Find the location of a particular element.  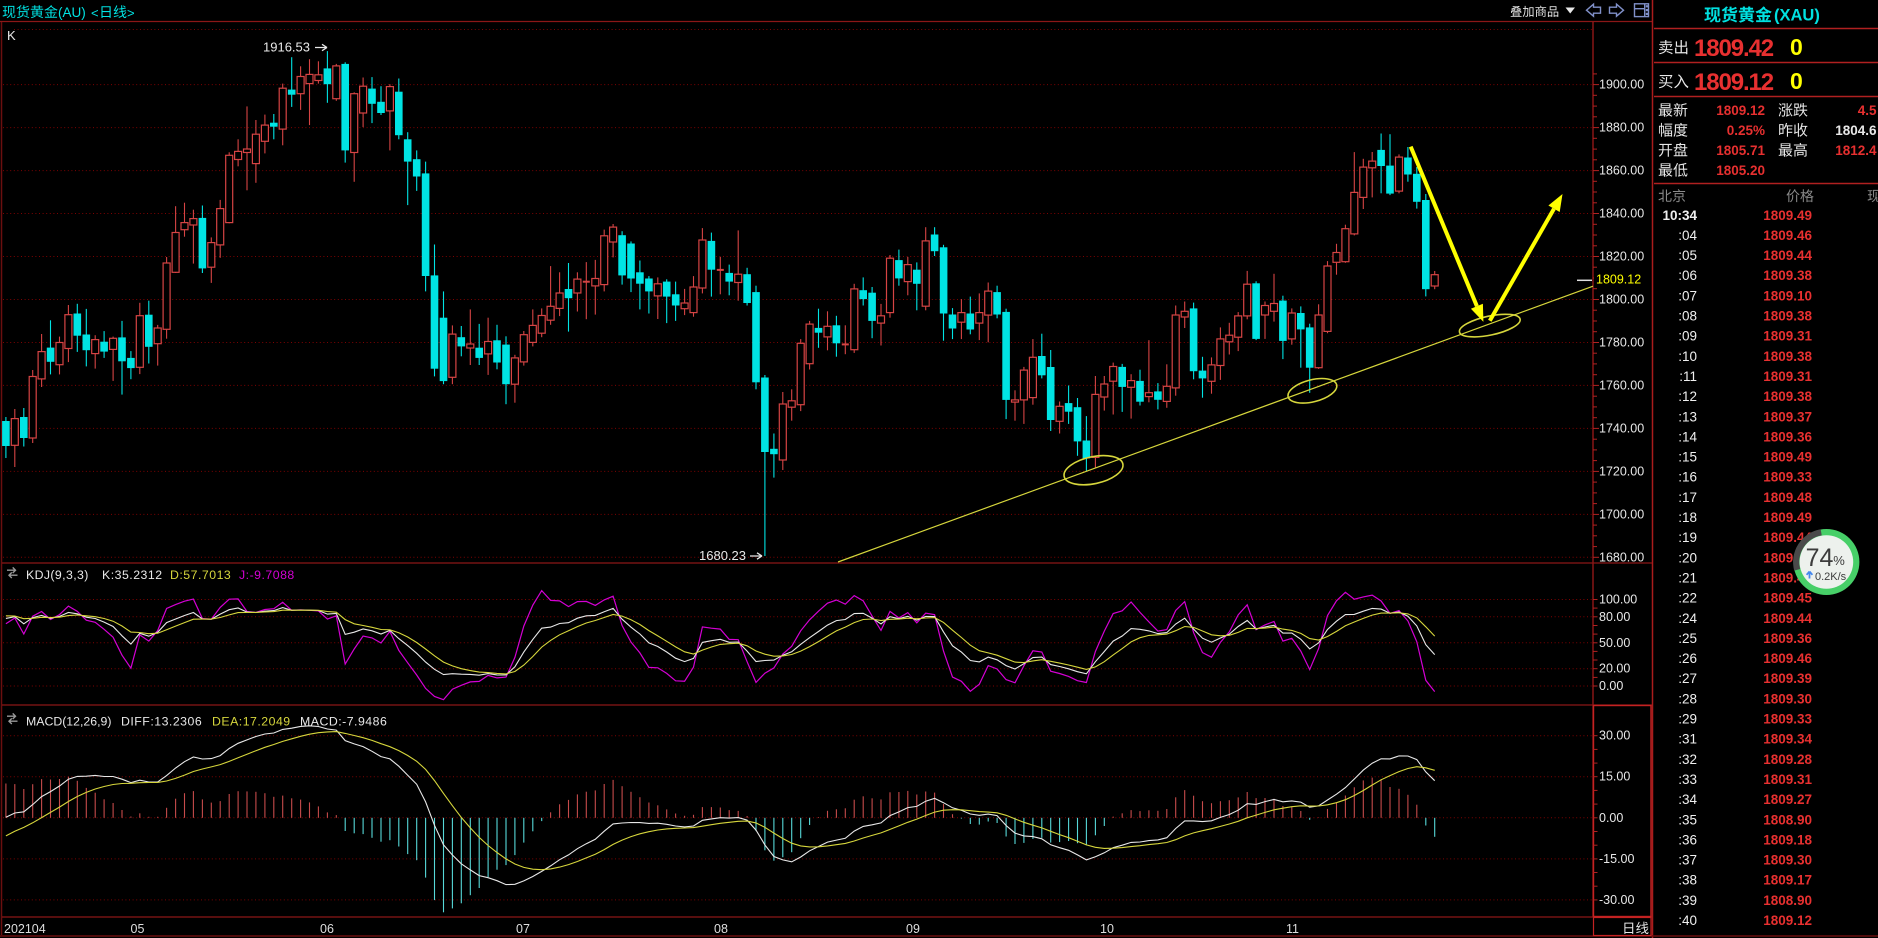

svg-text: :05 is located at coordinates (1687, 255).